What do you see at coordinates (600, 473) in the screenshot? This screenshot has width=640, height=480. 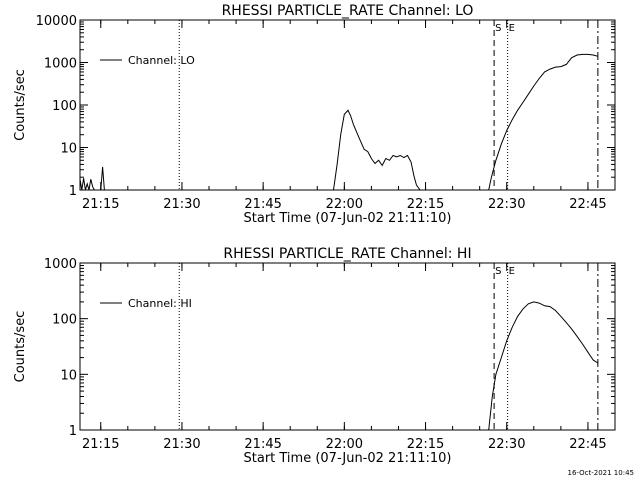 I see `footer-timestamp: 16-Oct-2021 10:45` at bounding box center [600, 473].